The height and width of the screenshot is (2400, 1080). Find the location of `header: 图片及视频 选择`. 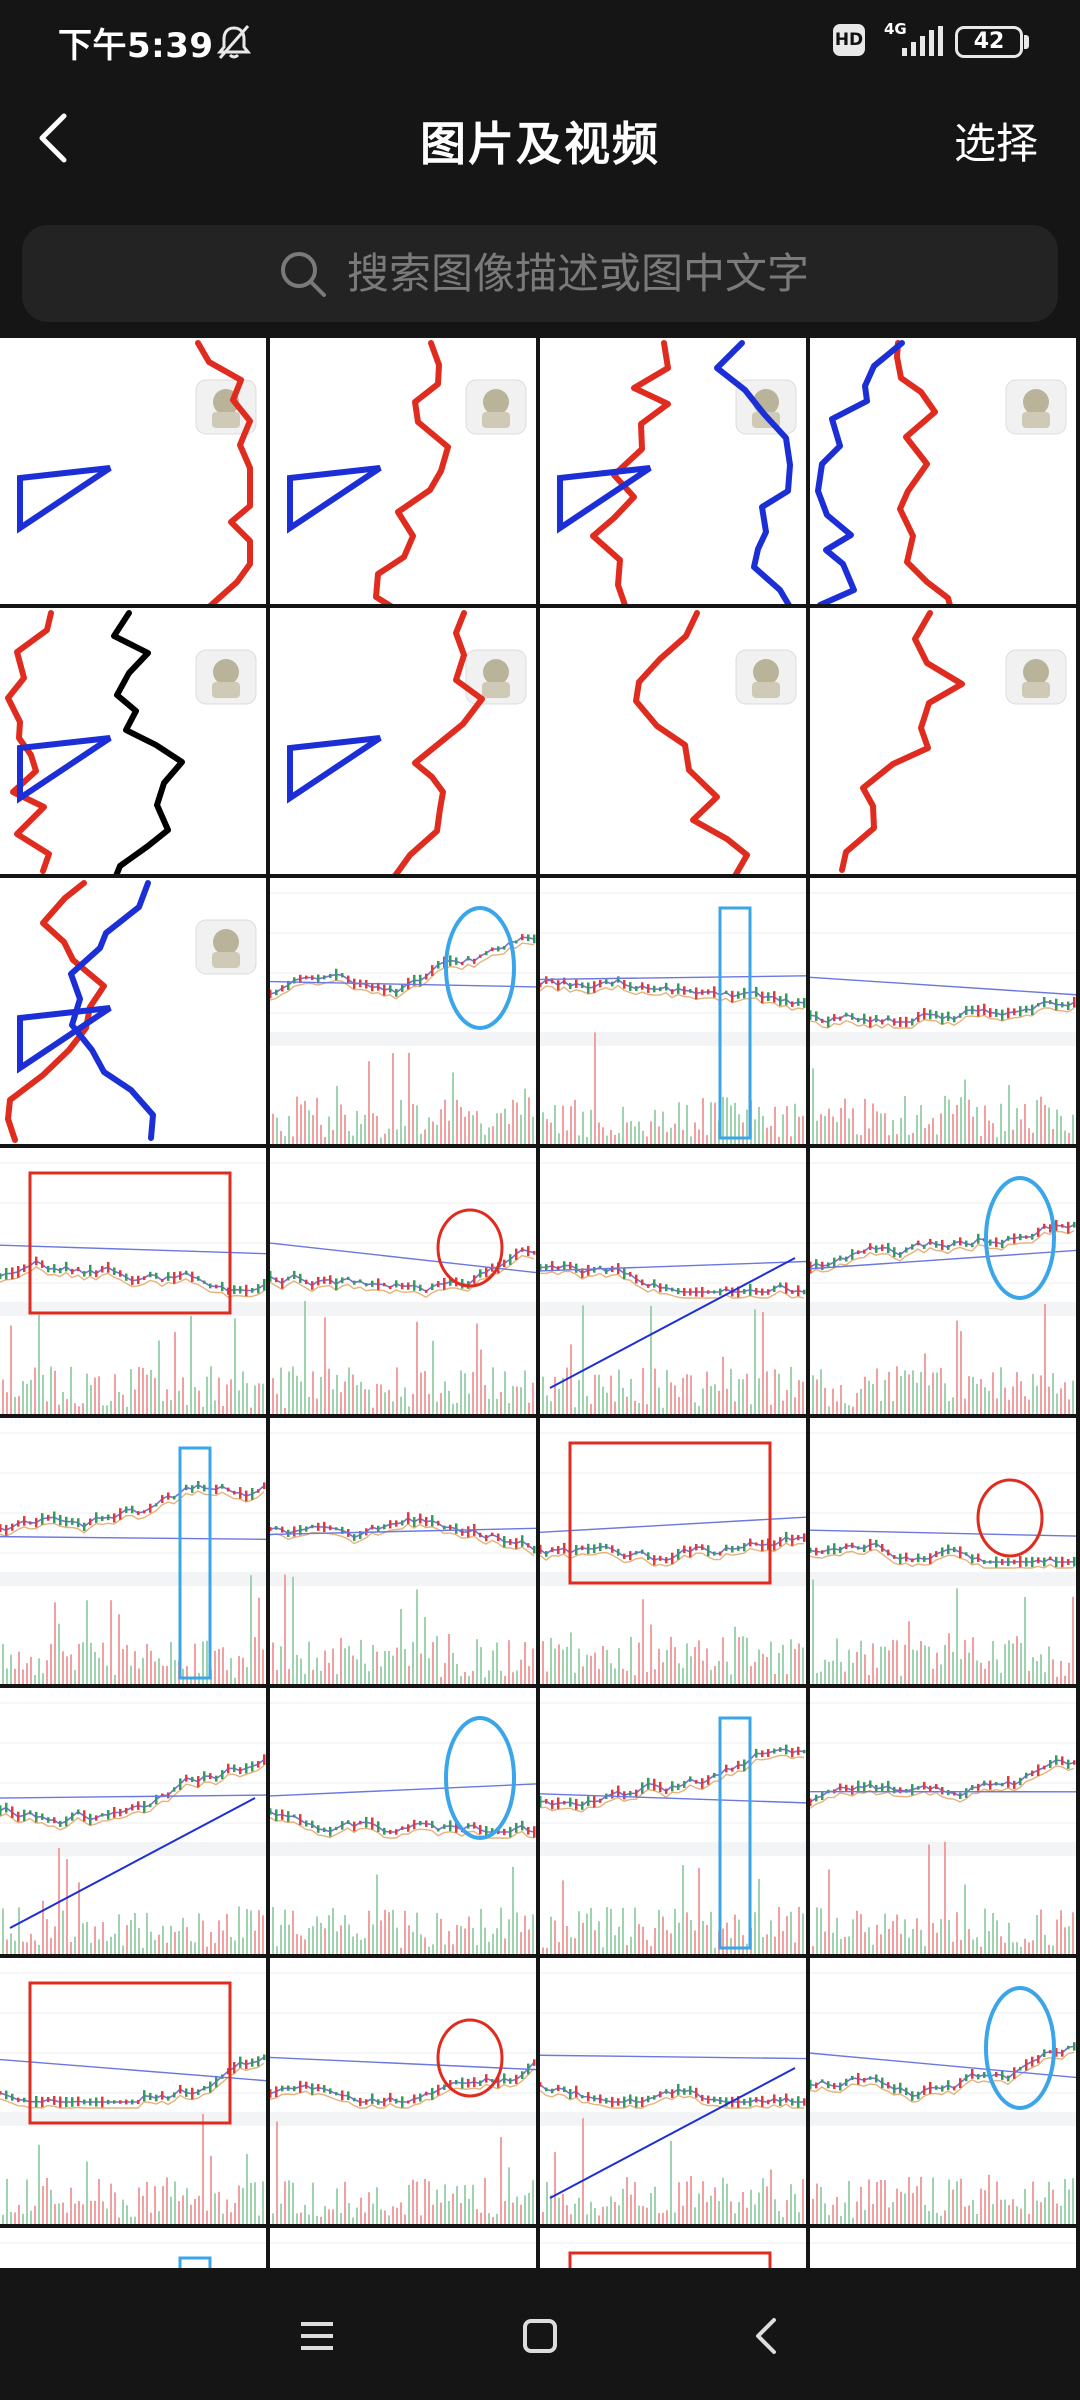

header: 图片及视频 选择 is located at coordinates (540, 149).